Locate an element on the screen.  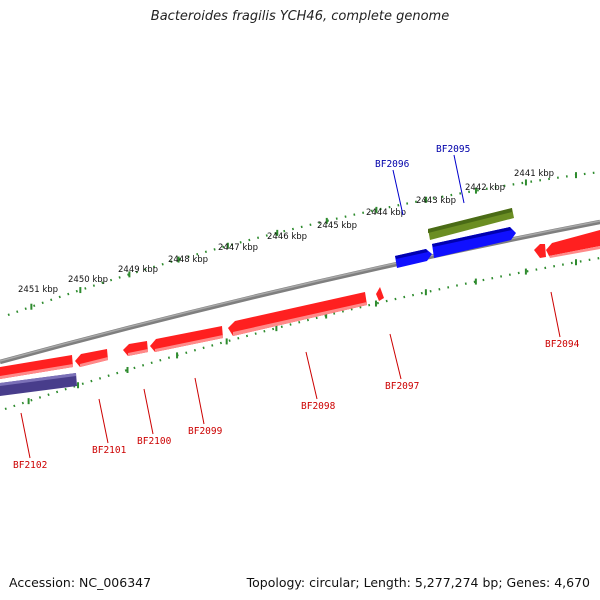
gene-BF2095-arrow is located at coordinates (471, 224).